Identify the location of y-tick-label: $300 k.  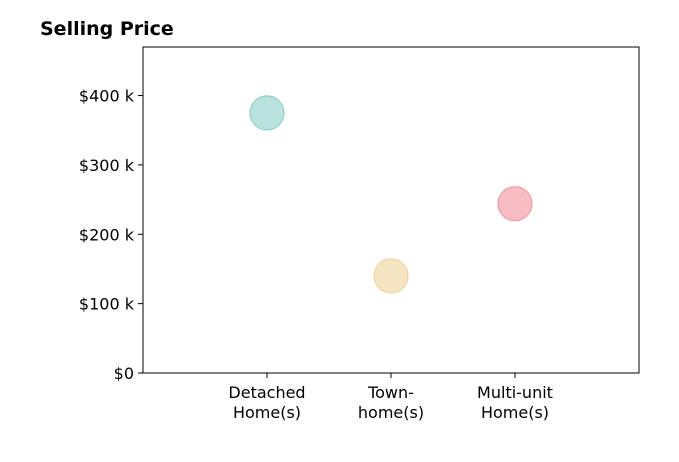
(107, 165).